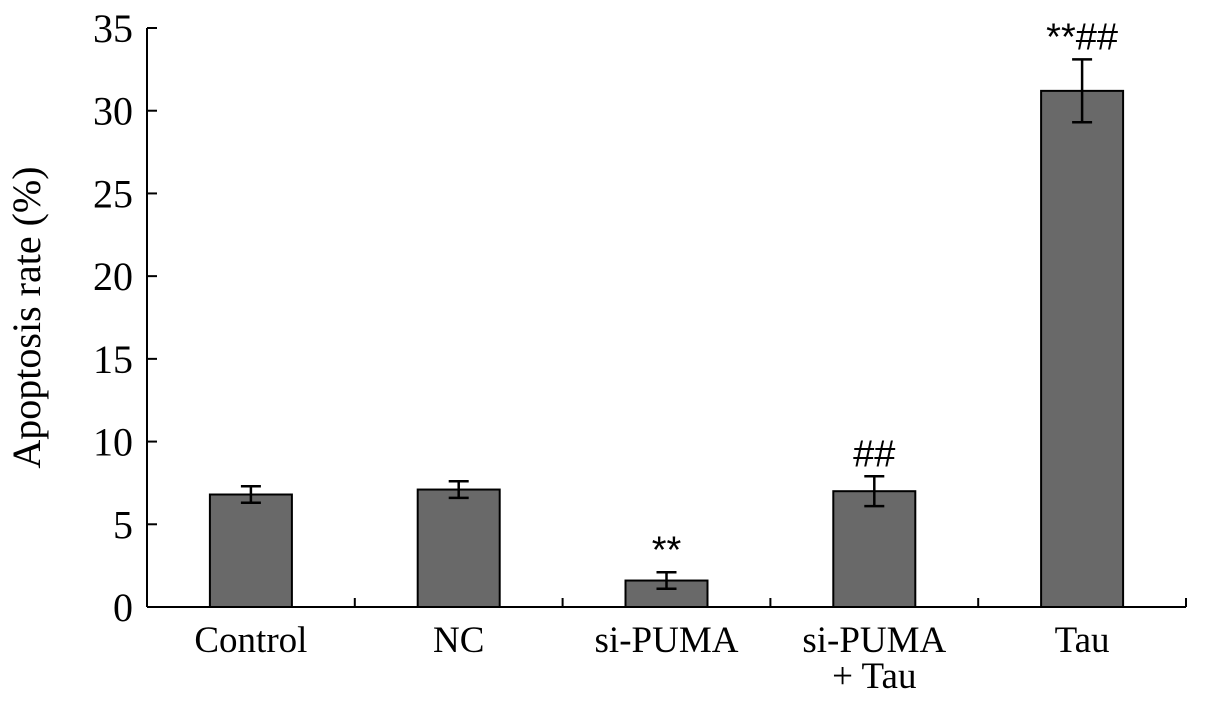 This screenshot has height=701, width=1205. What do you see at coordinates (113, 442) in the screenshot?
I see `y-tick-label: 10` at bounding box center [113, 442].